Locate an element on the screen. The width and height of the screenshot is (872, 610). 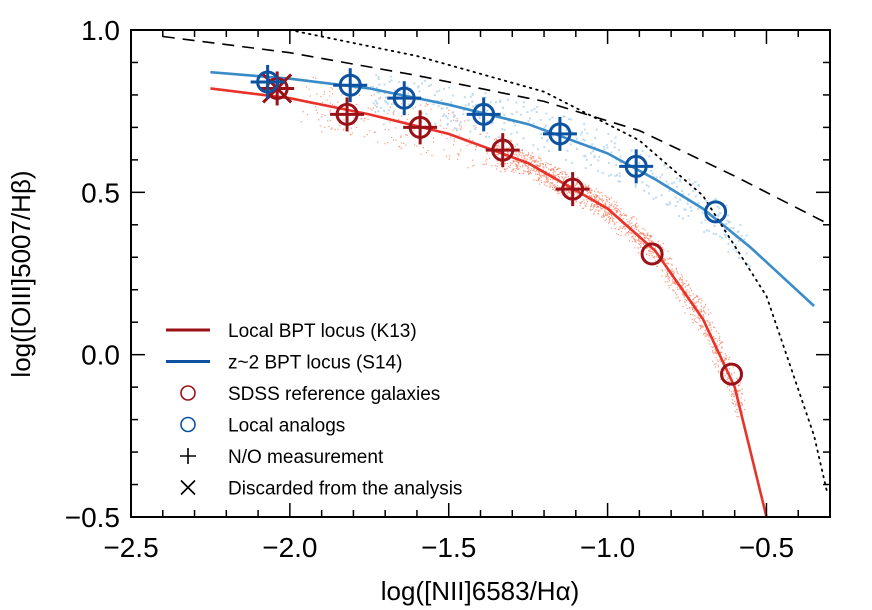
legend-item: Local analogs is located at coordinates (262, 426).